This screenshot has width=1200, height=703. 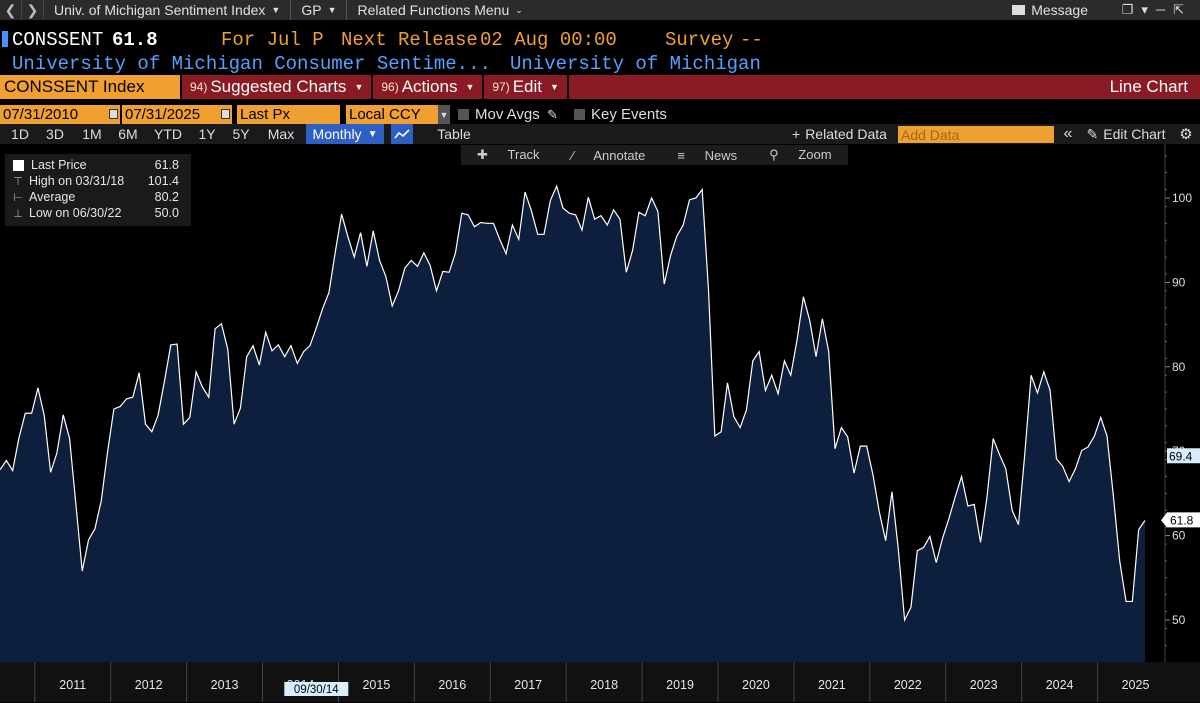 I want to click on annotate-tool: ∕ Annotate, so click(x=609, y=155).